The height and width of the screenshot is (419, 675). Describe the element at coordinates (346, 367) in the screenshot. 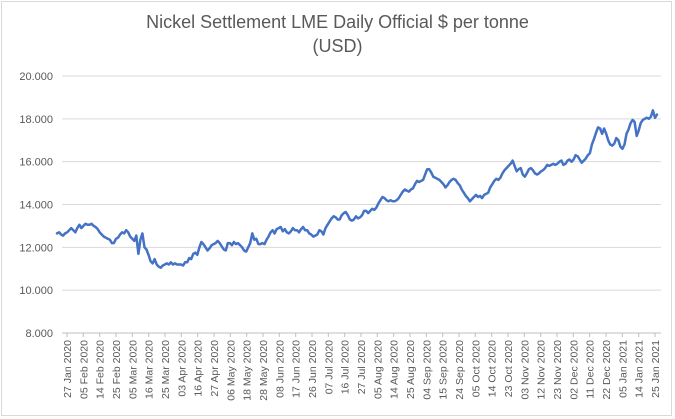

I see `x-tick-label: 16 Jul 2020` at that location.